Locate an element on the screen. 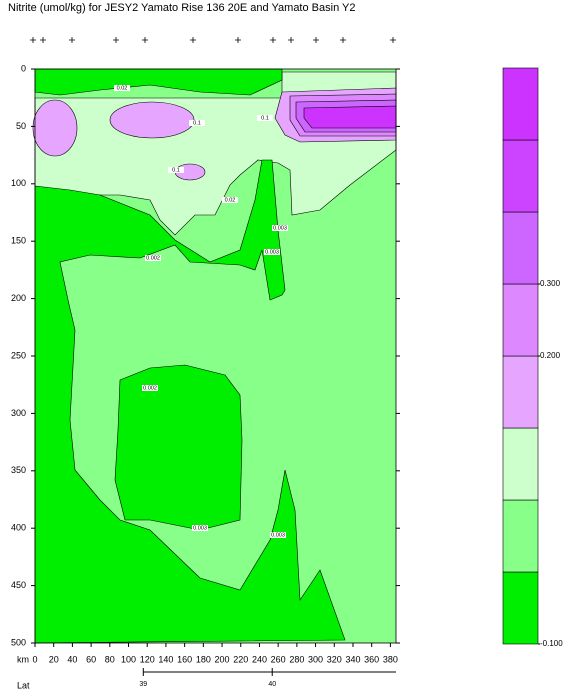 Image resolution: width=572 pixels, height=696 pixels. x-tick-label: 340 is located at coordinates (352, 659).